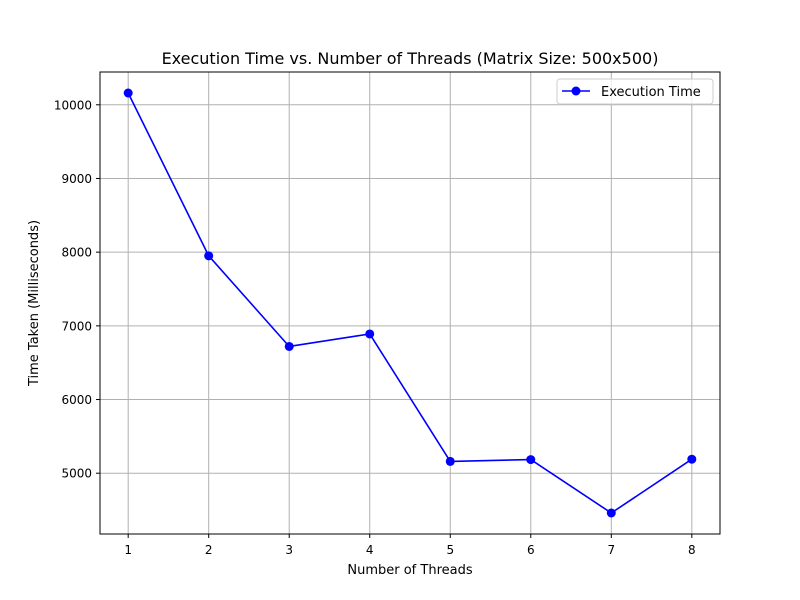  I want to click on x-tick-label: 8, so click(692, 550).